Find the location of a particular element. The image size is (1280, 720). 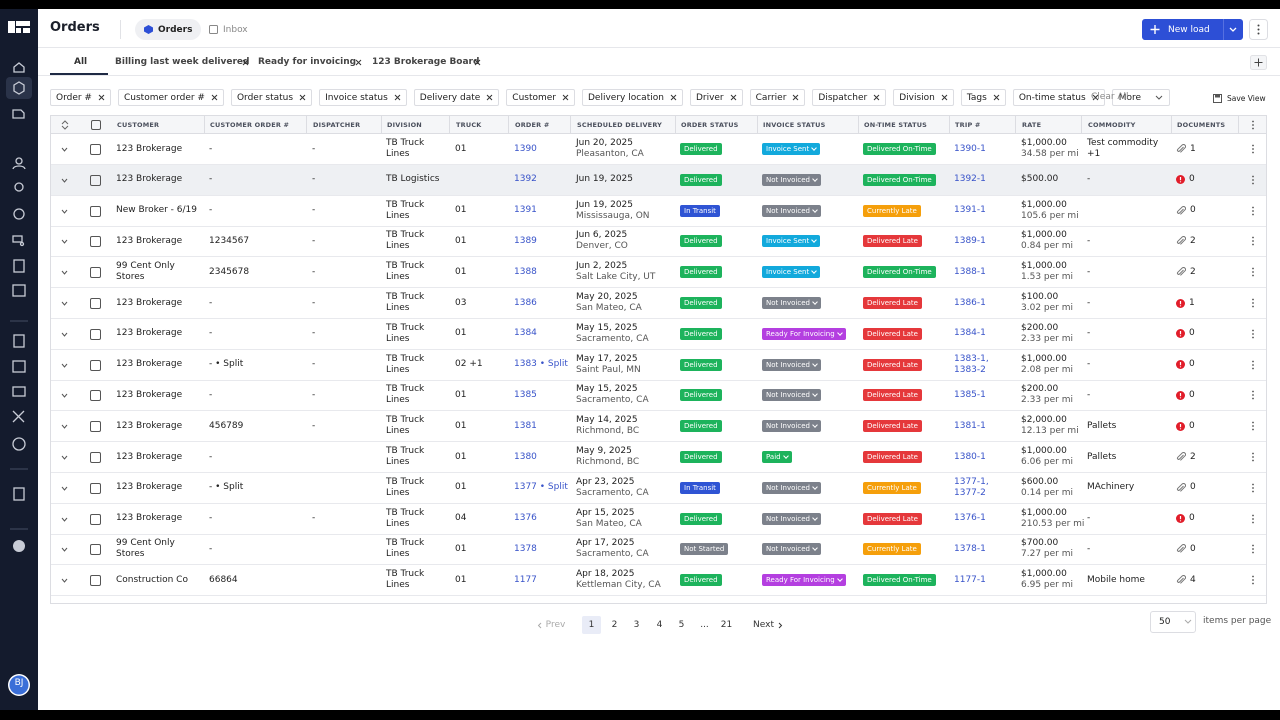

avatar: BJ is located at coordinates (19, 683).